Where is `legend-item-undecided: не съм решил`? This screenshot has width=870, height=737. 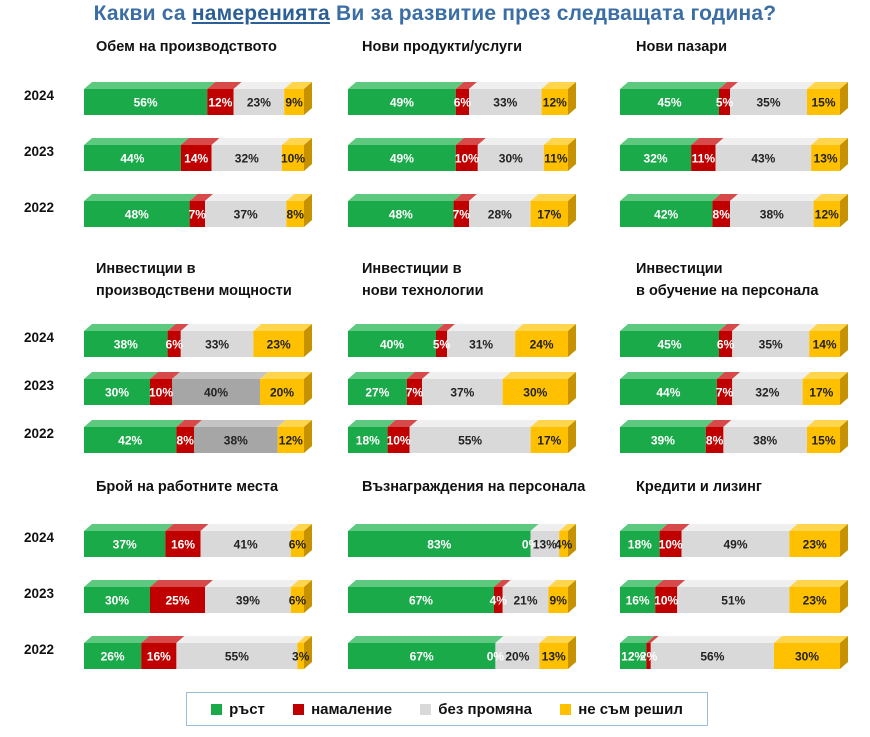 legend-item-undecided: не съм решил is located at coordinates (621, 709).